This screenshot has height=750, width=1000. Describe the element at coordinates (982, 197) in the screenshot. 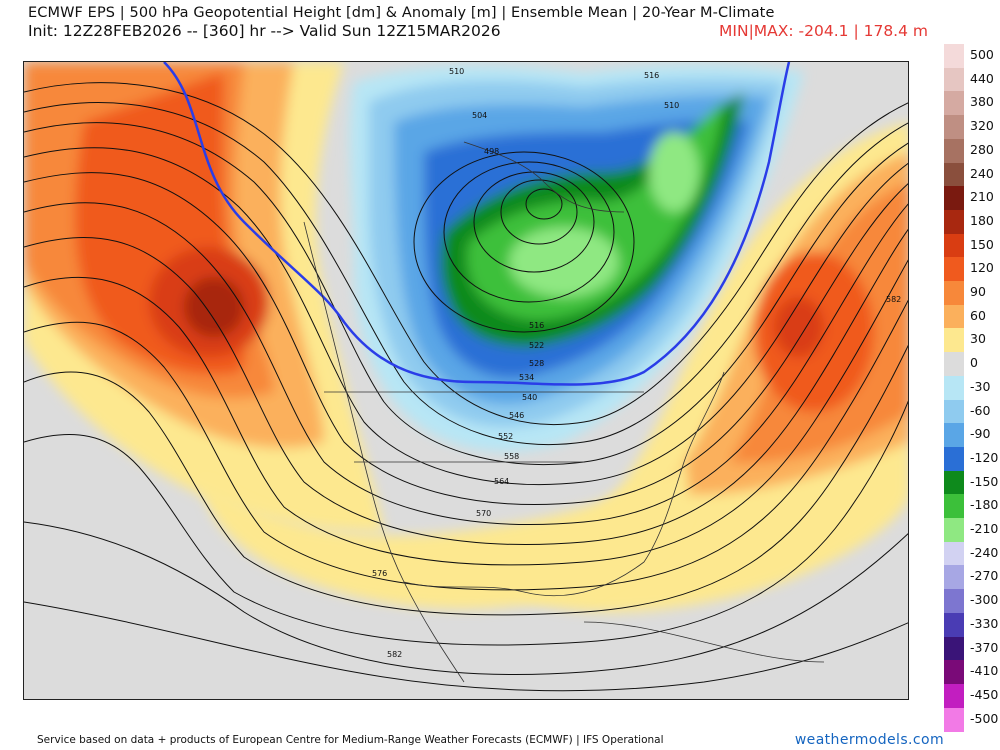

I see `legend-tick-label: 210` at that location.